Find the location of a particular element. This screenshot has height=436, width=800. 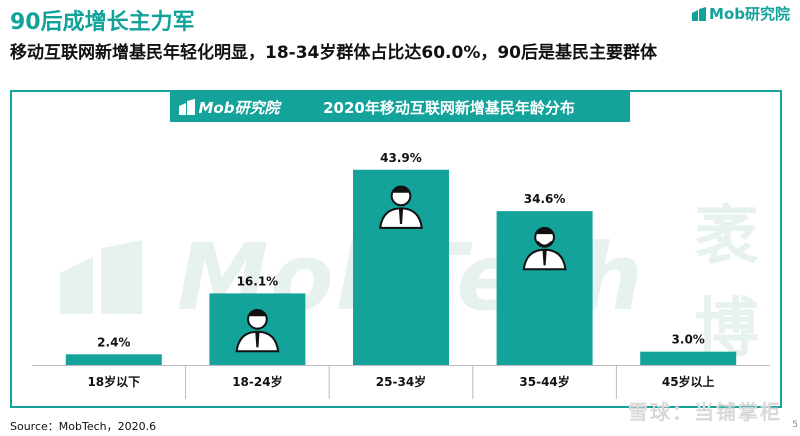

source-note: Source：MobTech，2020.6 is located at coordinates (83, 426).